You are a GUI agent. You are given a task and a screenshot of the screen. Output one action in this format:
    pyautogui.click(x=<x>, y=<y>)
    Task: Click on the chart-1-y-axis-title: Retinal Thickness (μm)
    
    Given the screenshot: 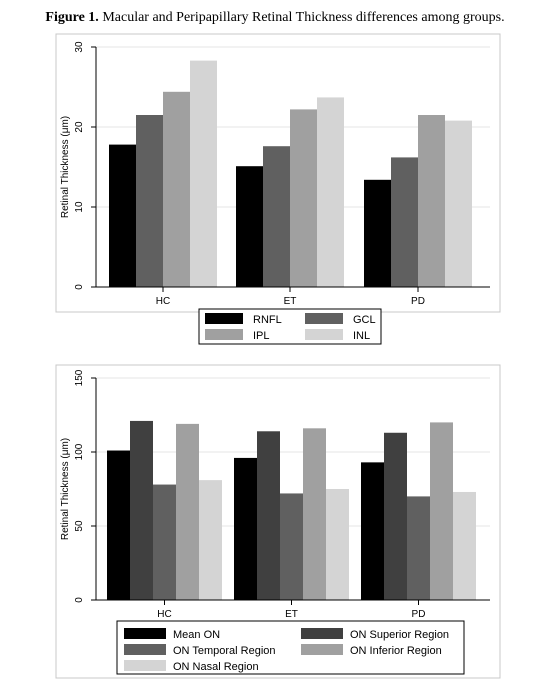 What is the action you would take?
    pyautogui.click(x=65, y=489)
    